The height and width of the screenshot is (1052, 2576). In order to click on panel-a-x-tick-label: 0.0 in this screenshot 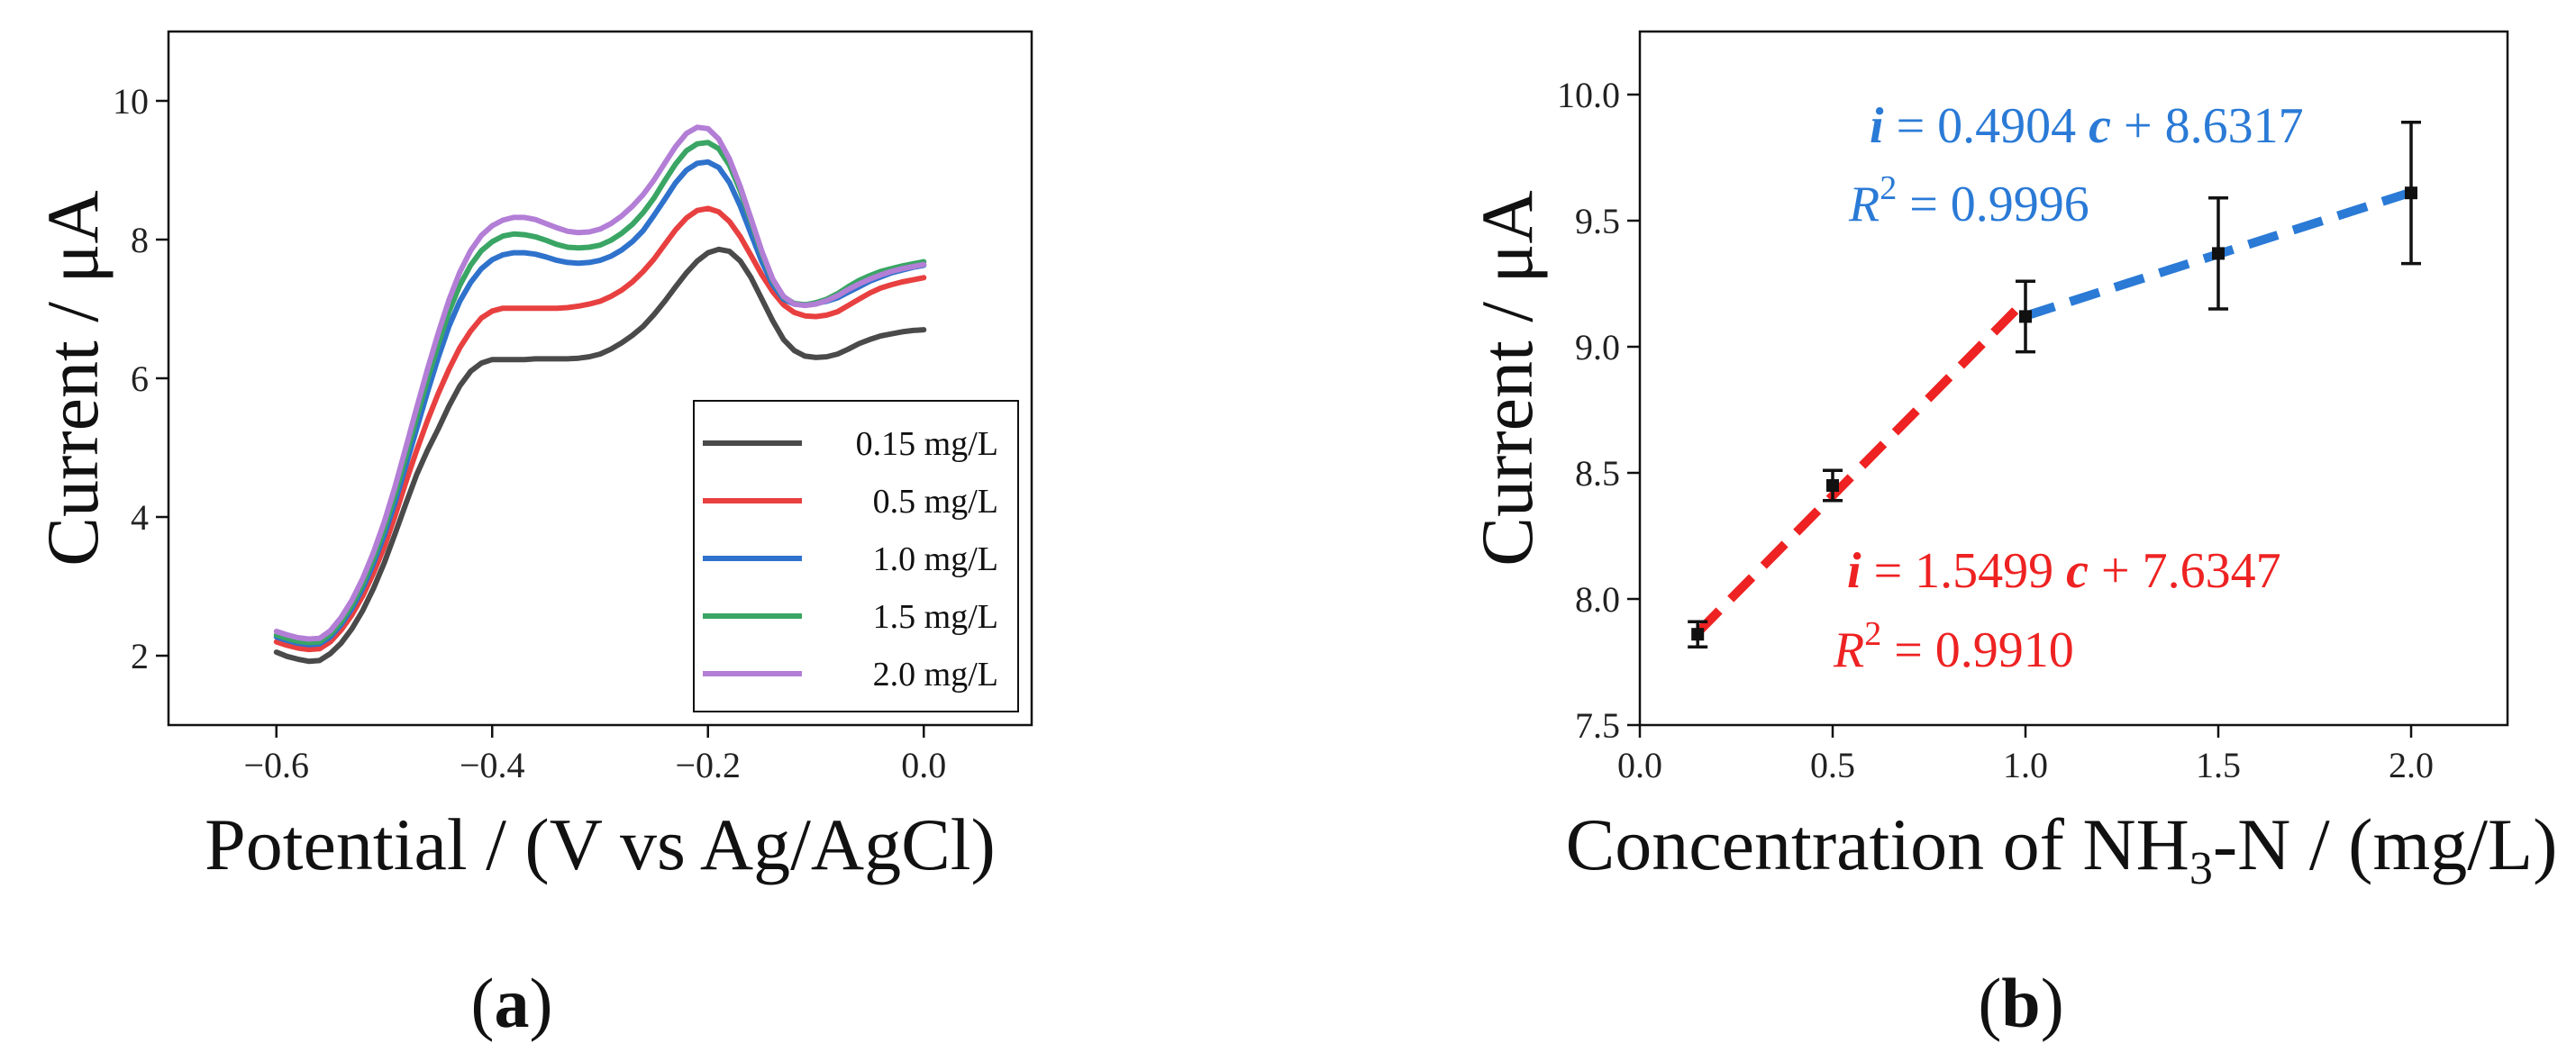, I will do `click(923, 765)`.